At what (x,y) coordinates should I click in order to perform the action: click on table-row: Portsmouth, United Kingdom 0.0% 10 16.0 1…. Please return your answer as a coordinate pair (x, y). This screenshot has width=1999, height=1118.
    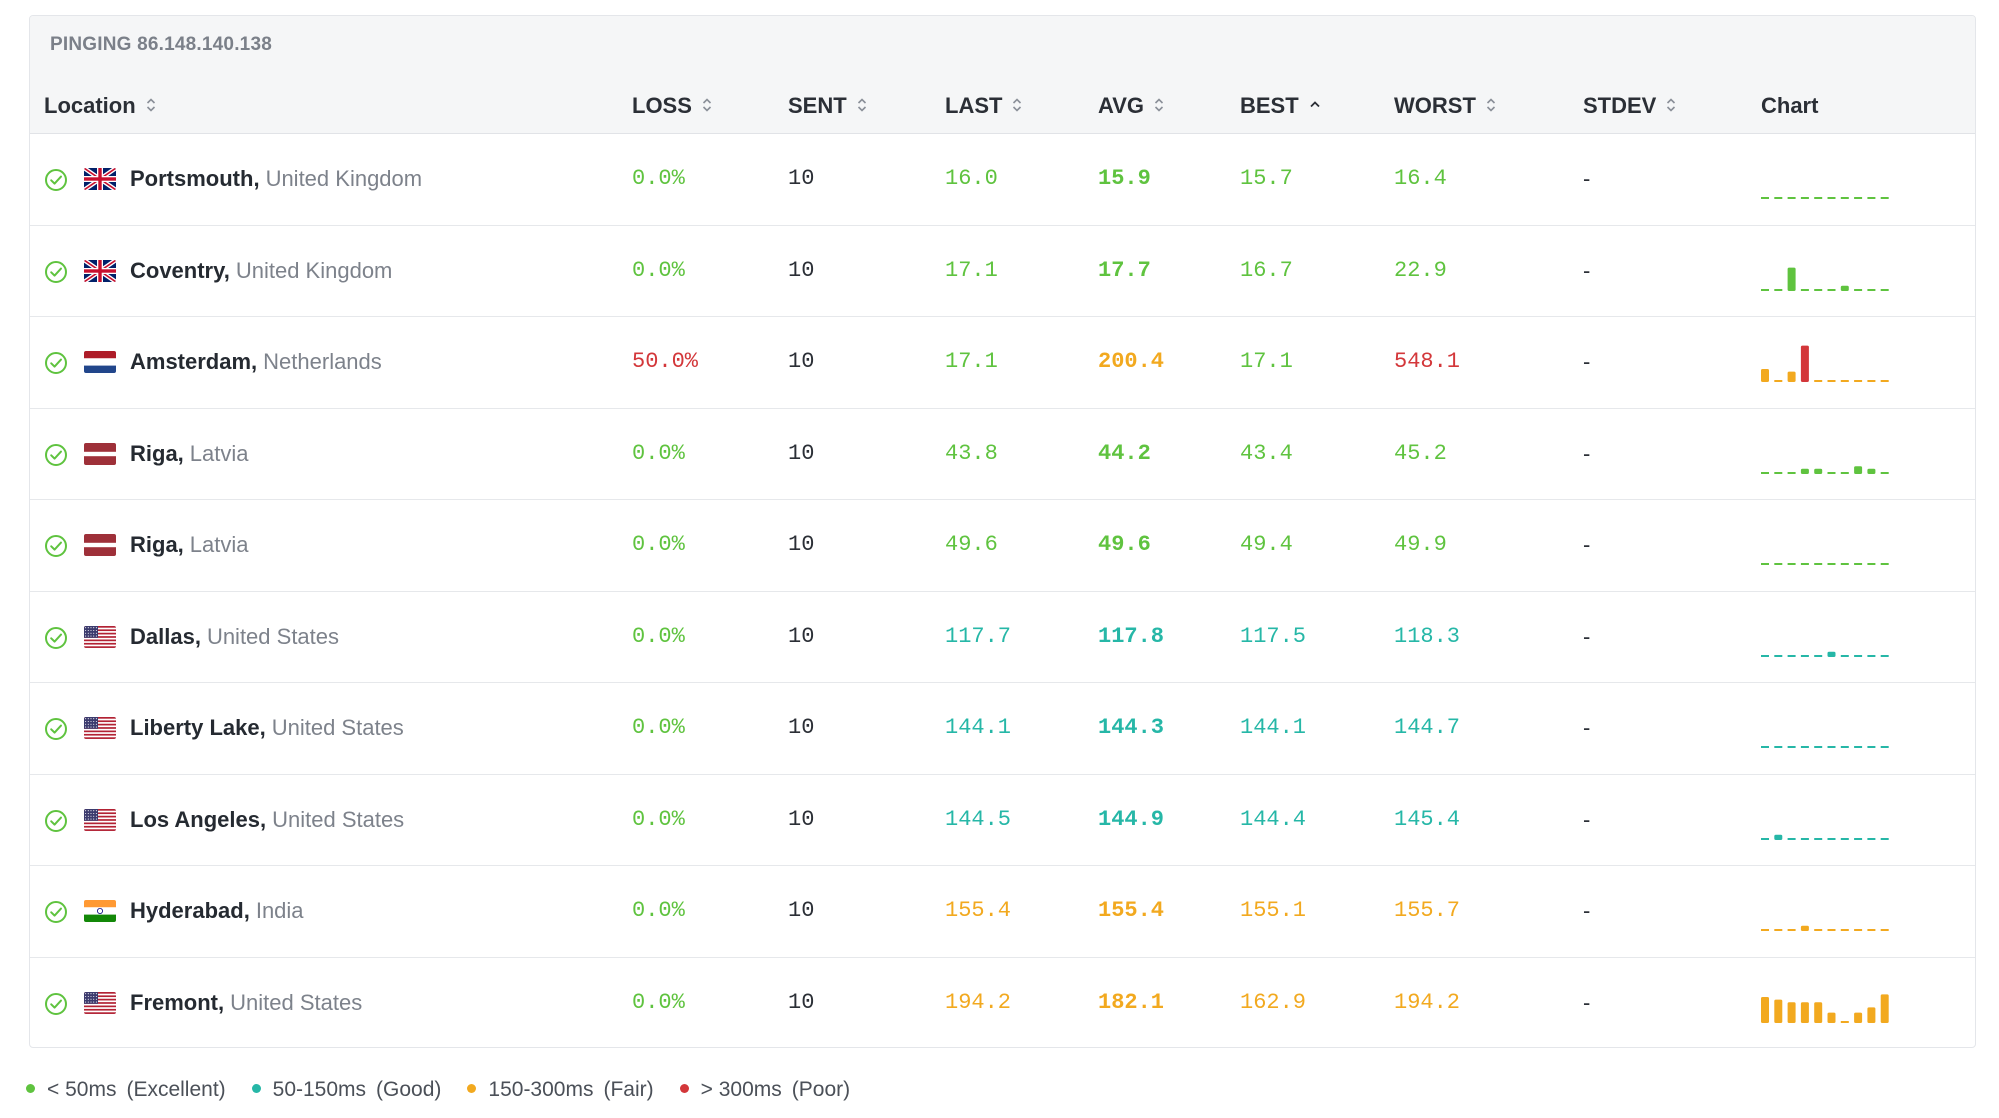
    Looking at the image, I should click on (1002, 180).